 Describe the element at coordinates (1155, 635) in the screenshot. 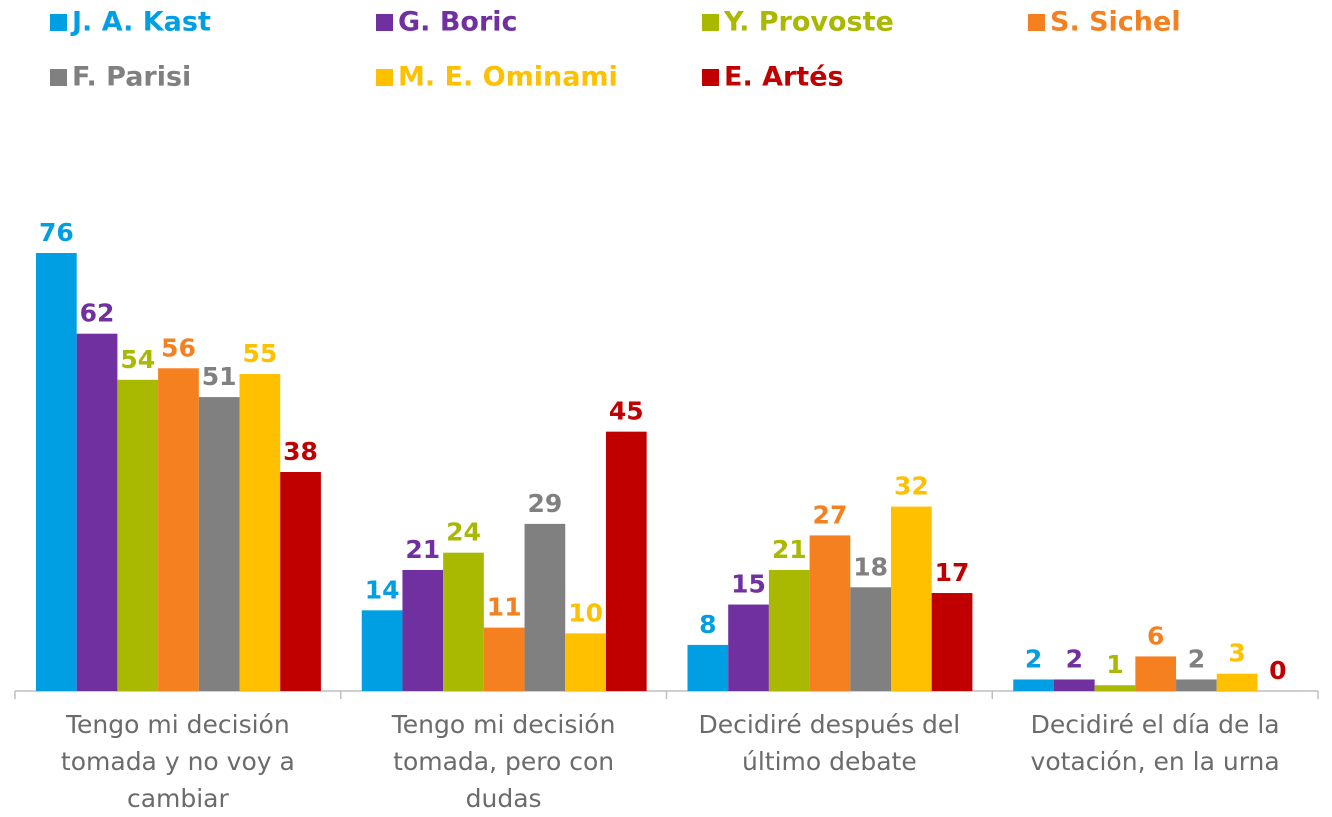

I see `data-label: 6` at that location.